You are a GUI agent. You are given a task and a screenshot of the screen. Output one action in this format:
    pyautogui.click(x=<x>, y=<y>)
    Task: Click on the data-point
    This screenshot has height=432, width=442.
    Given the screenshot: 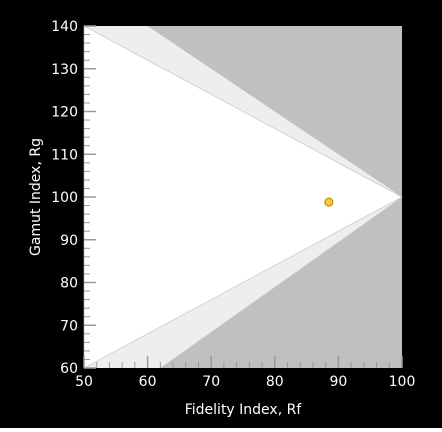 What is the action you would take?
    pyautogui.click(x=329, y=202)
    